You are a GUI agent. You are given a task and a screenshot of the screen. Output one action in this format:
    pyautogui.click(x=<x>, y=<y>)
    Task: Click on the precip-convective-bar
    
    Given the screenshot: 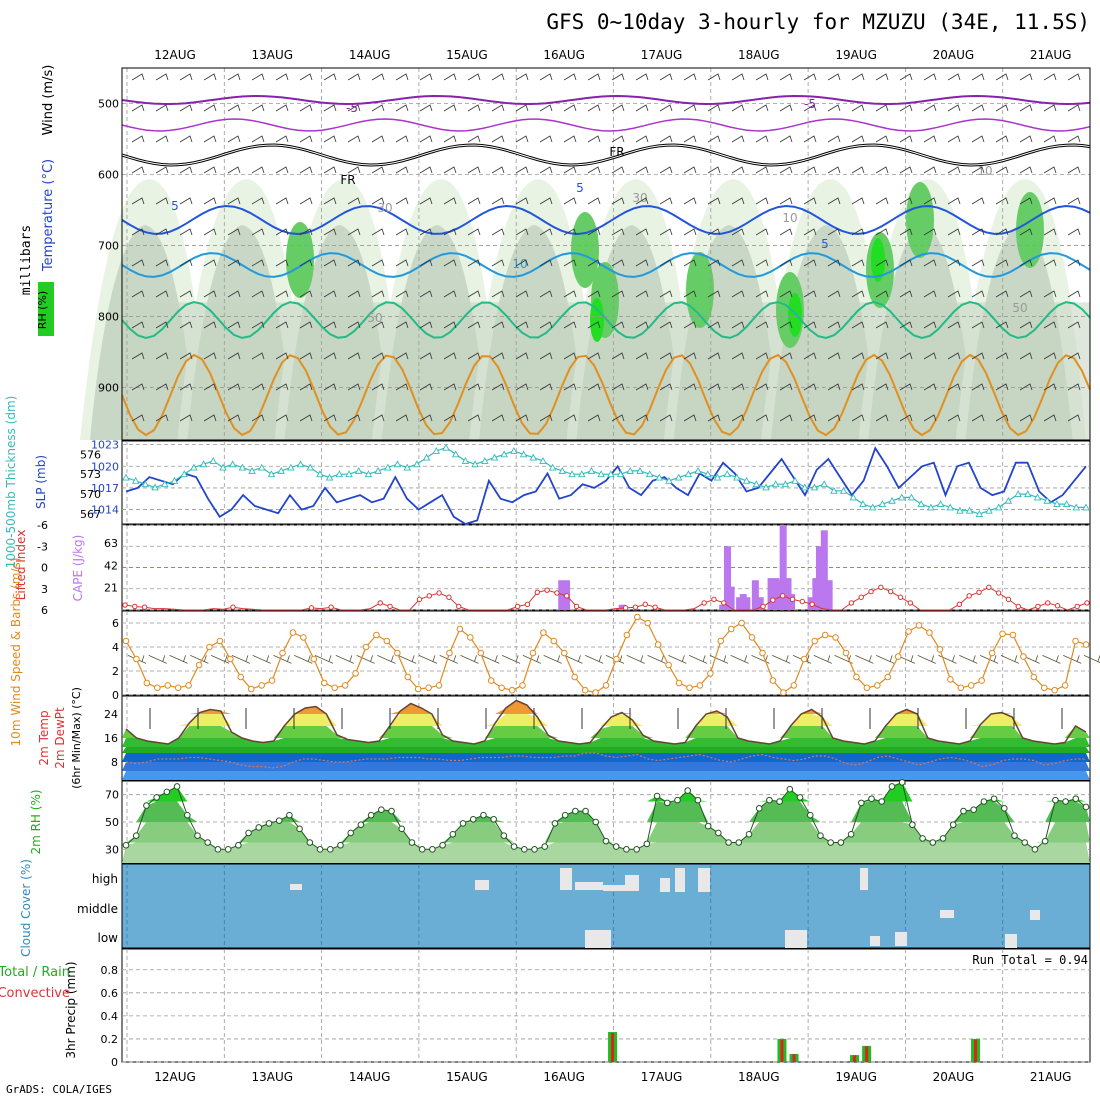 What is the action you would take?
    pyautogui.click(x=867, y=1054)
    